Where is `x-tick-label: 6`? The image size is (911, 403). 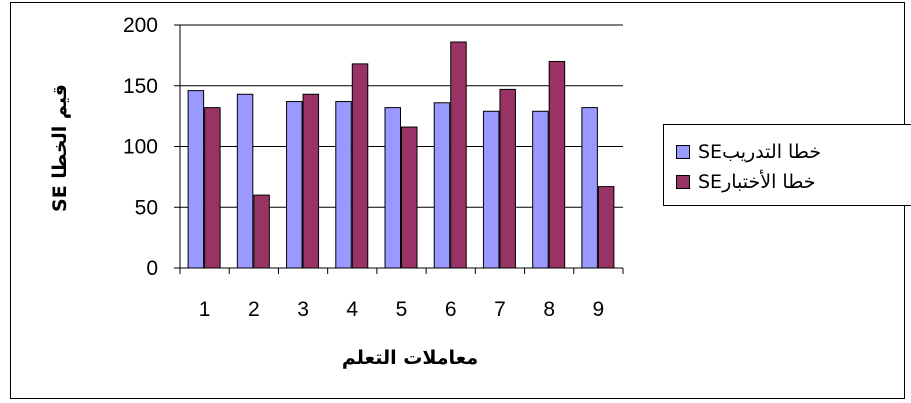 x-tick-label: 6 is located at coordinates (451, 309).